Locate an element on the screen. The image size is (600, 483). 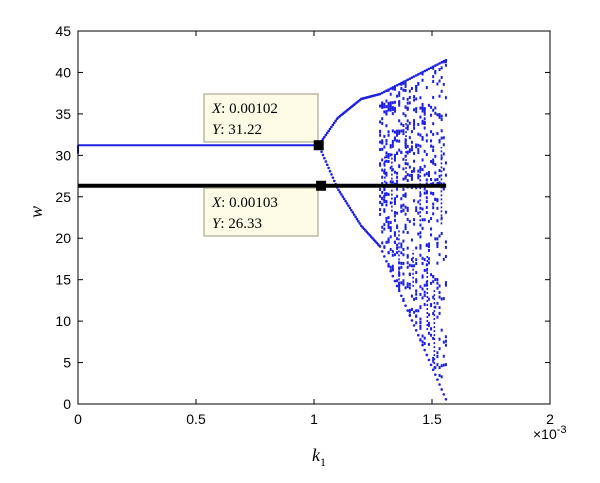
datatip-x-value: : 0.00102 is located at coordinates (249, 109).